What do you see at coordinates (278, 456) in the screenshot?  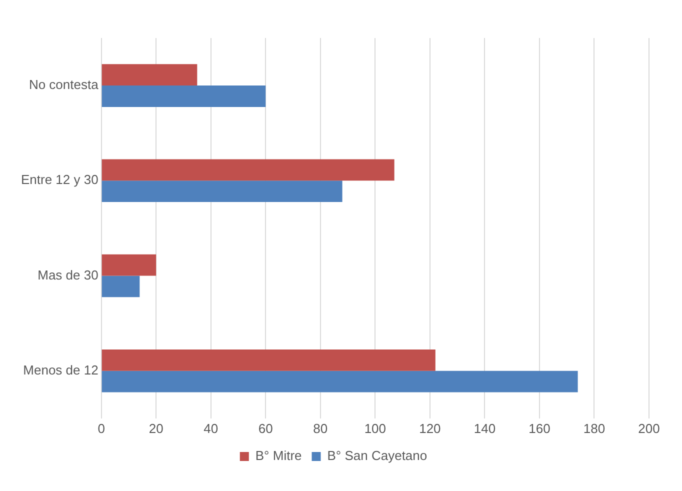 I see `legend-label: B° Mitre` at bounding box center [278, 456].